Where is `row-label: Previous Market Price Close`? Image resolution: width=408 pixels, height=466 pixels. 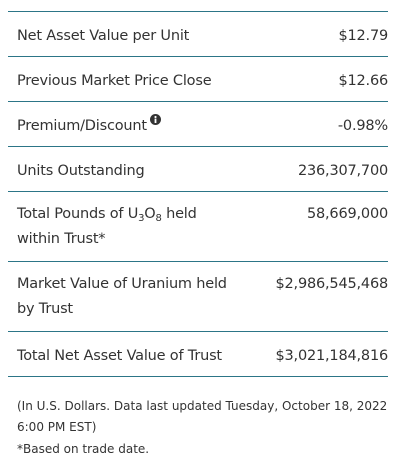 row-label: Previous Market Price Close is located at coordinates (114, 81).